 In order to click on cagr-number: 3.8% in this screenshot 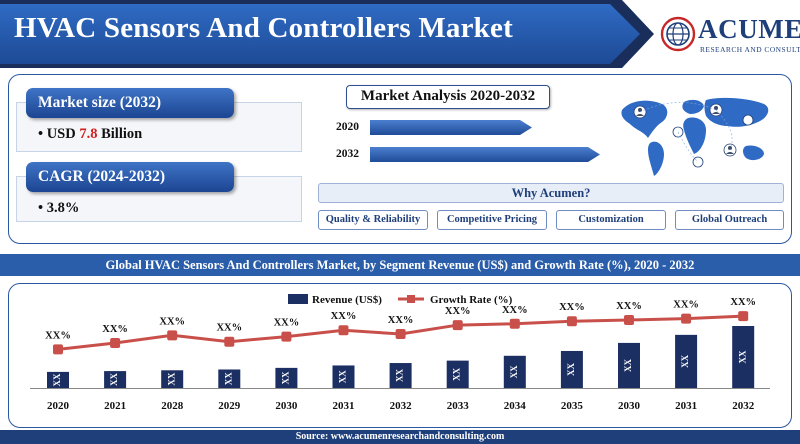, I will do `click(63, 208)`.